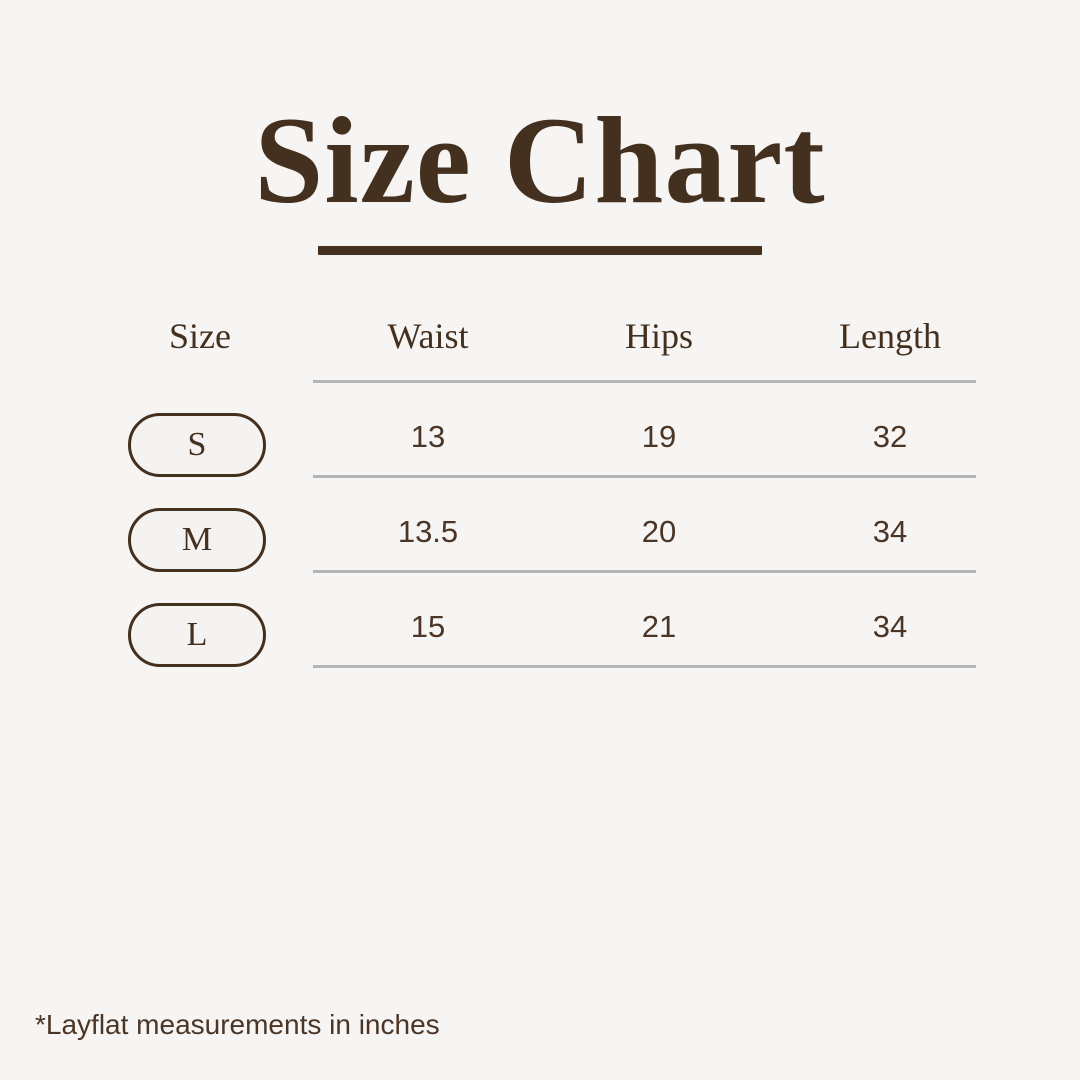 The height and width of the screenshot is (1080, 1080). Describe the element at coordinates (428, 626) in the screenshot. I see `cell-l-waist: 15` at that location.